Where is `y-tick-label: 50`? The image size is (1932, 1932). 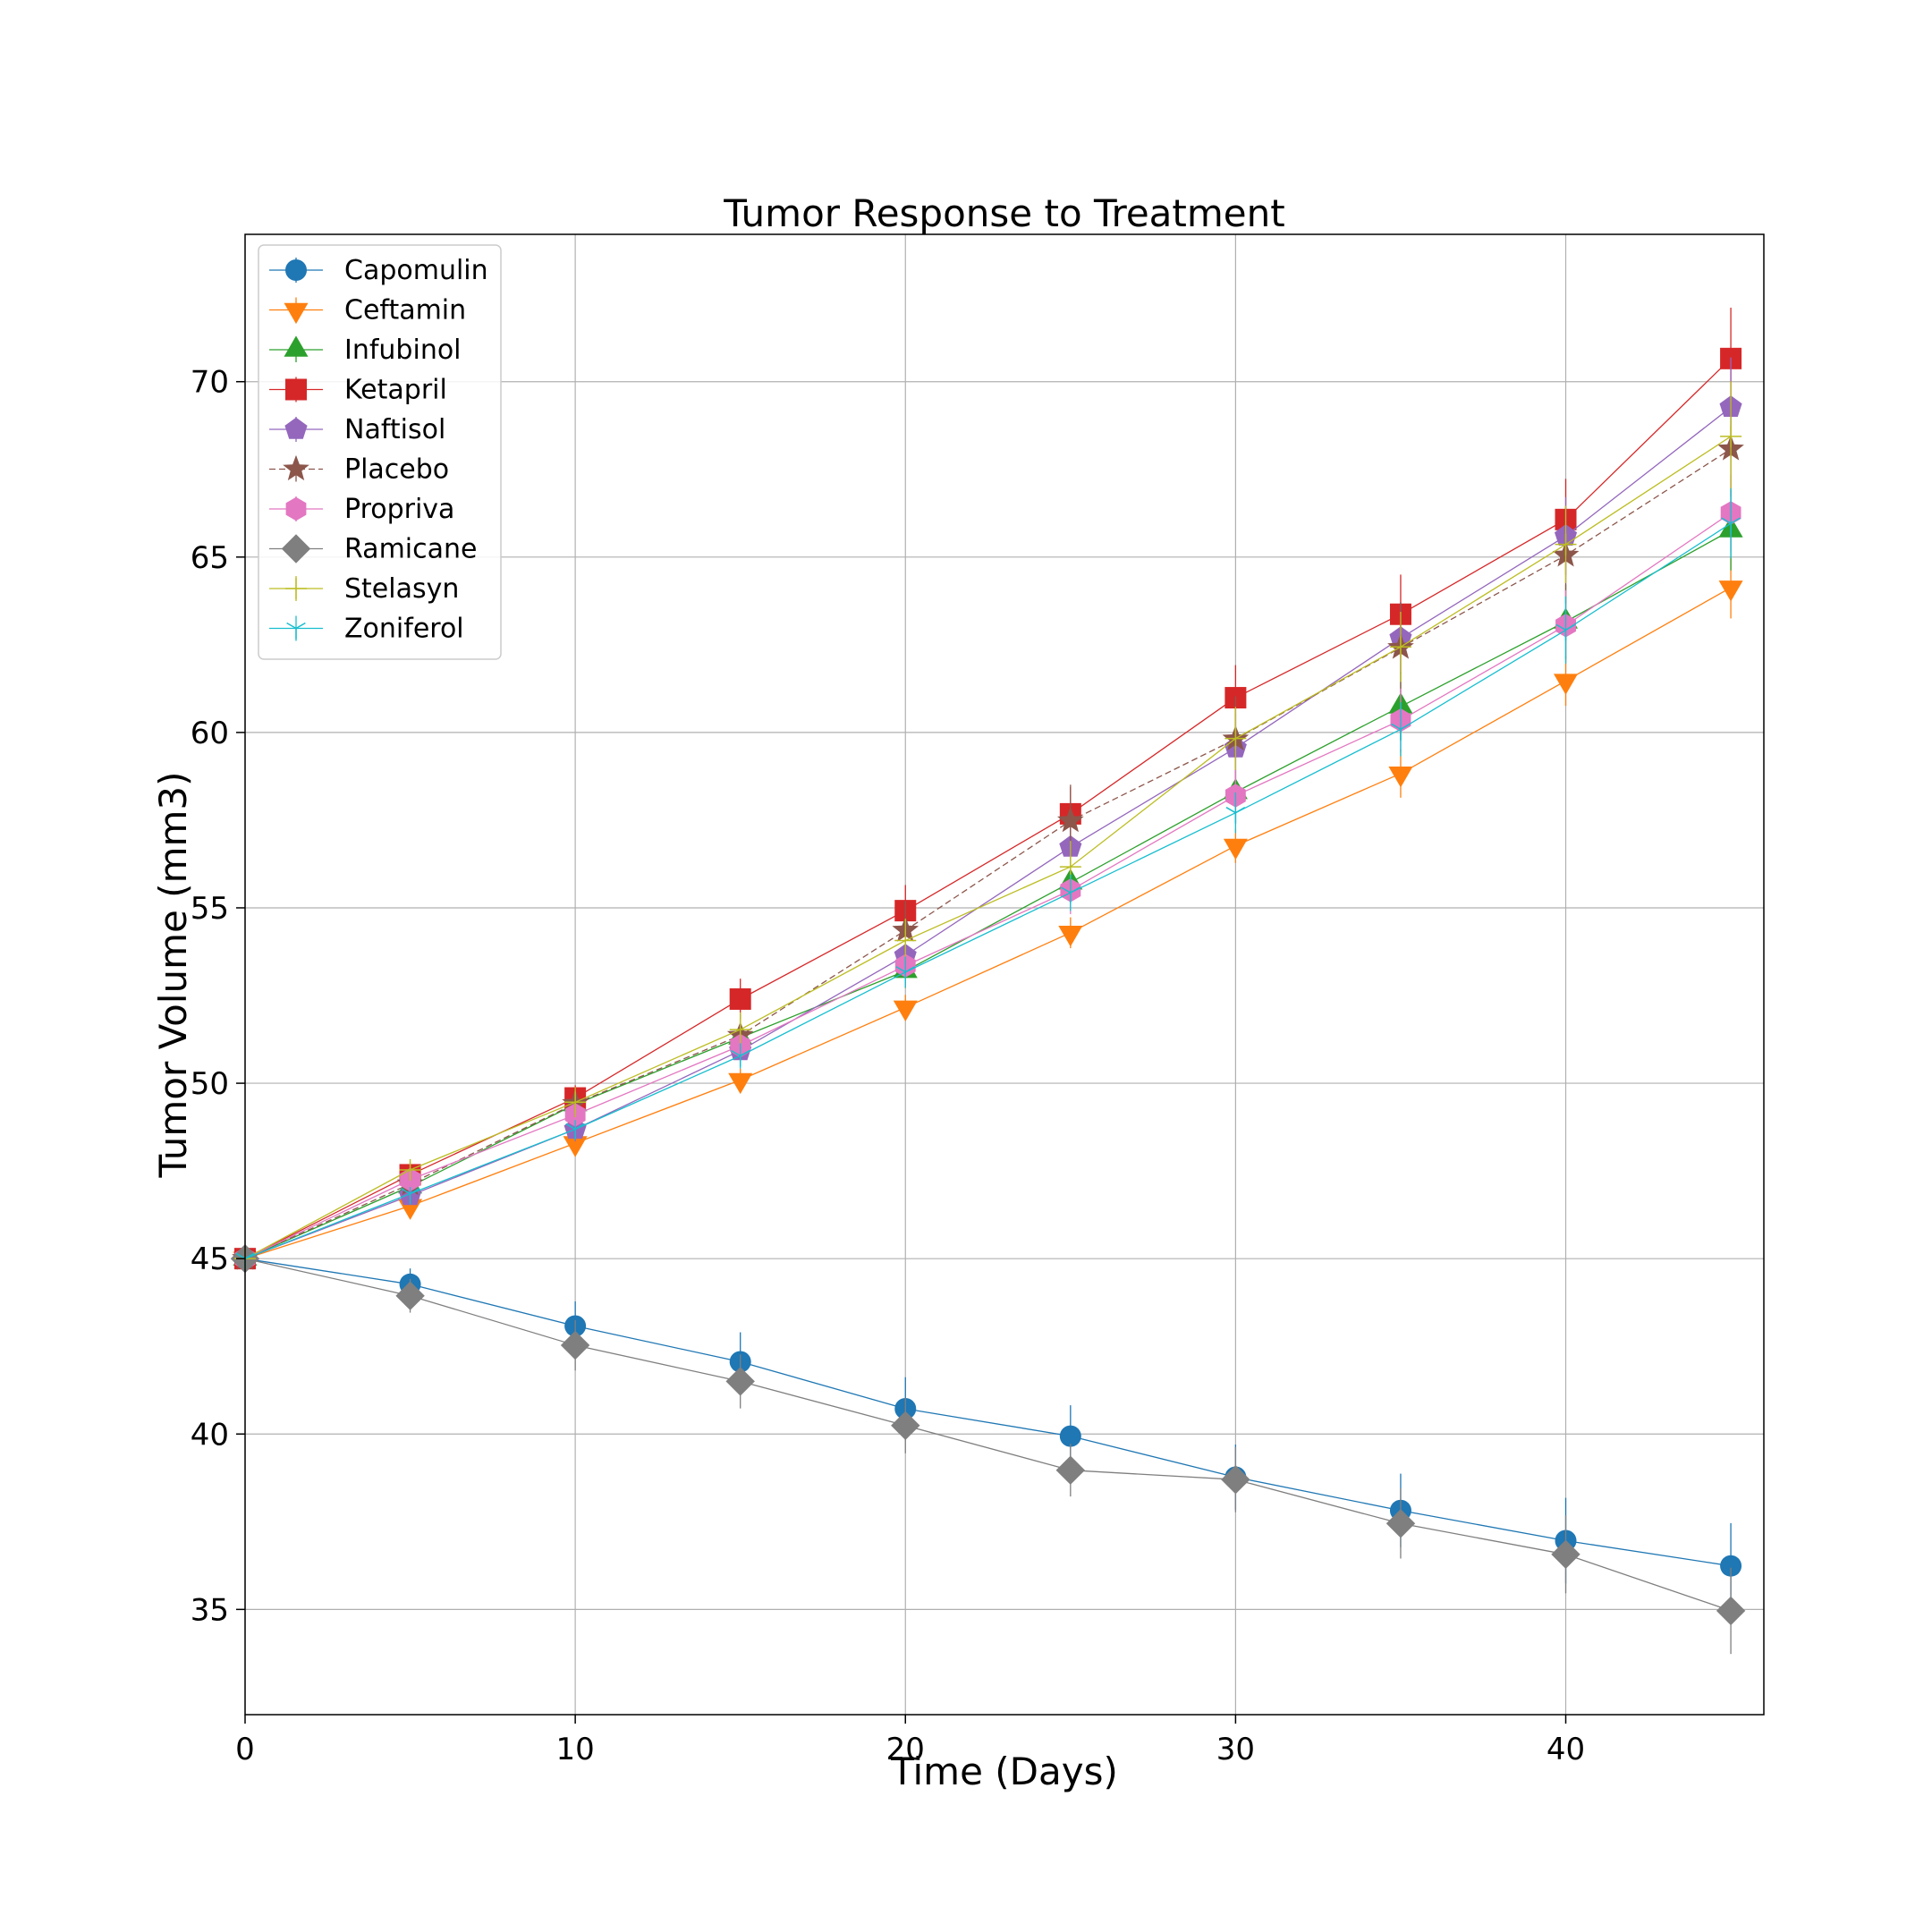 y-tick-label: 50 is located at coordinates (210, 1084).